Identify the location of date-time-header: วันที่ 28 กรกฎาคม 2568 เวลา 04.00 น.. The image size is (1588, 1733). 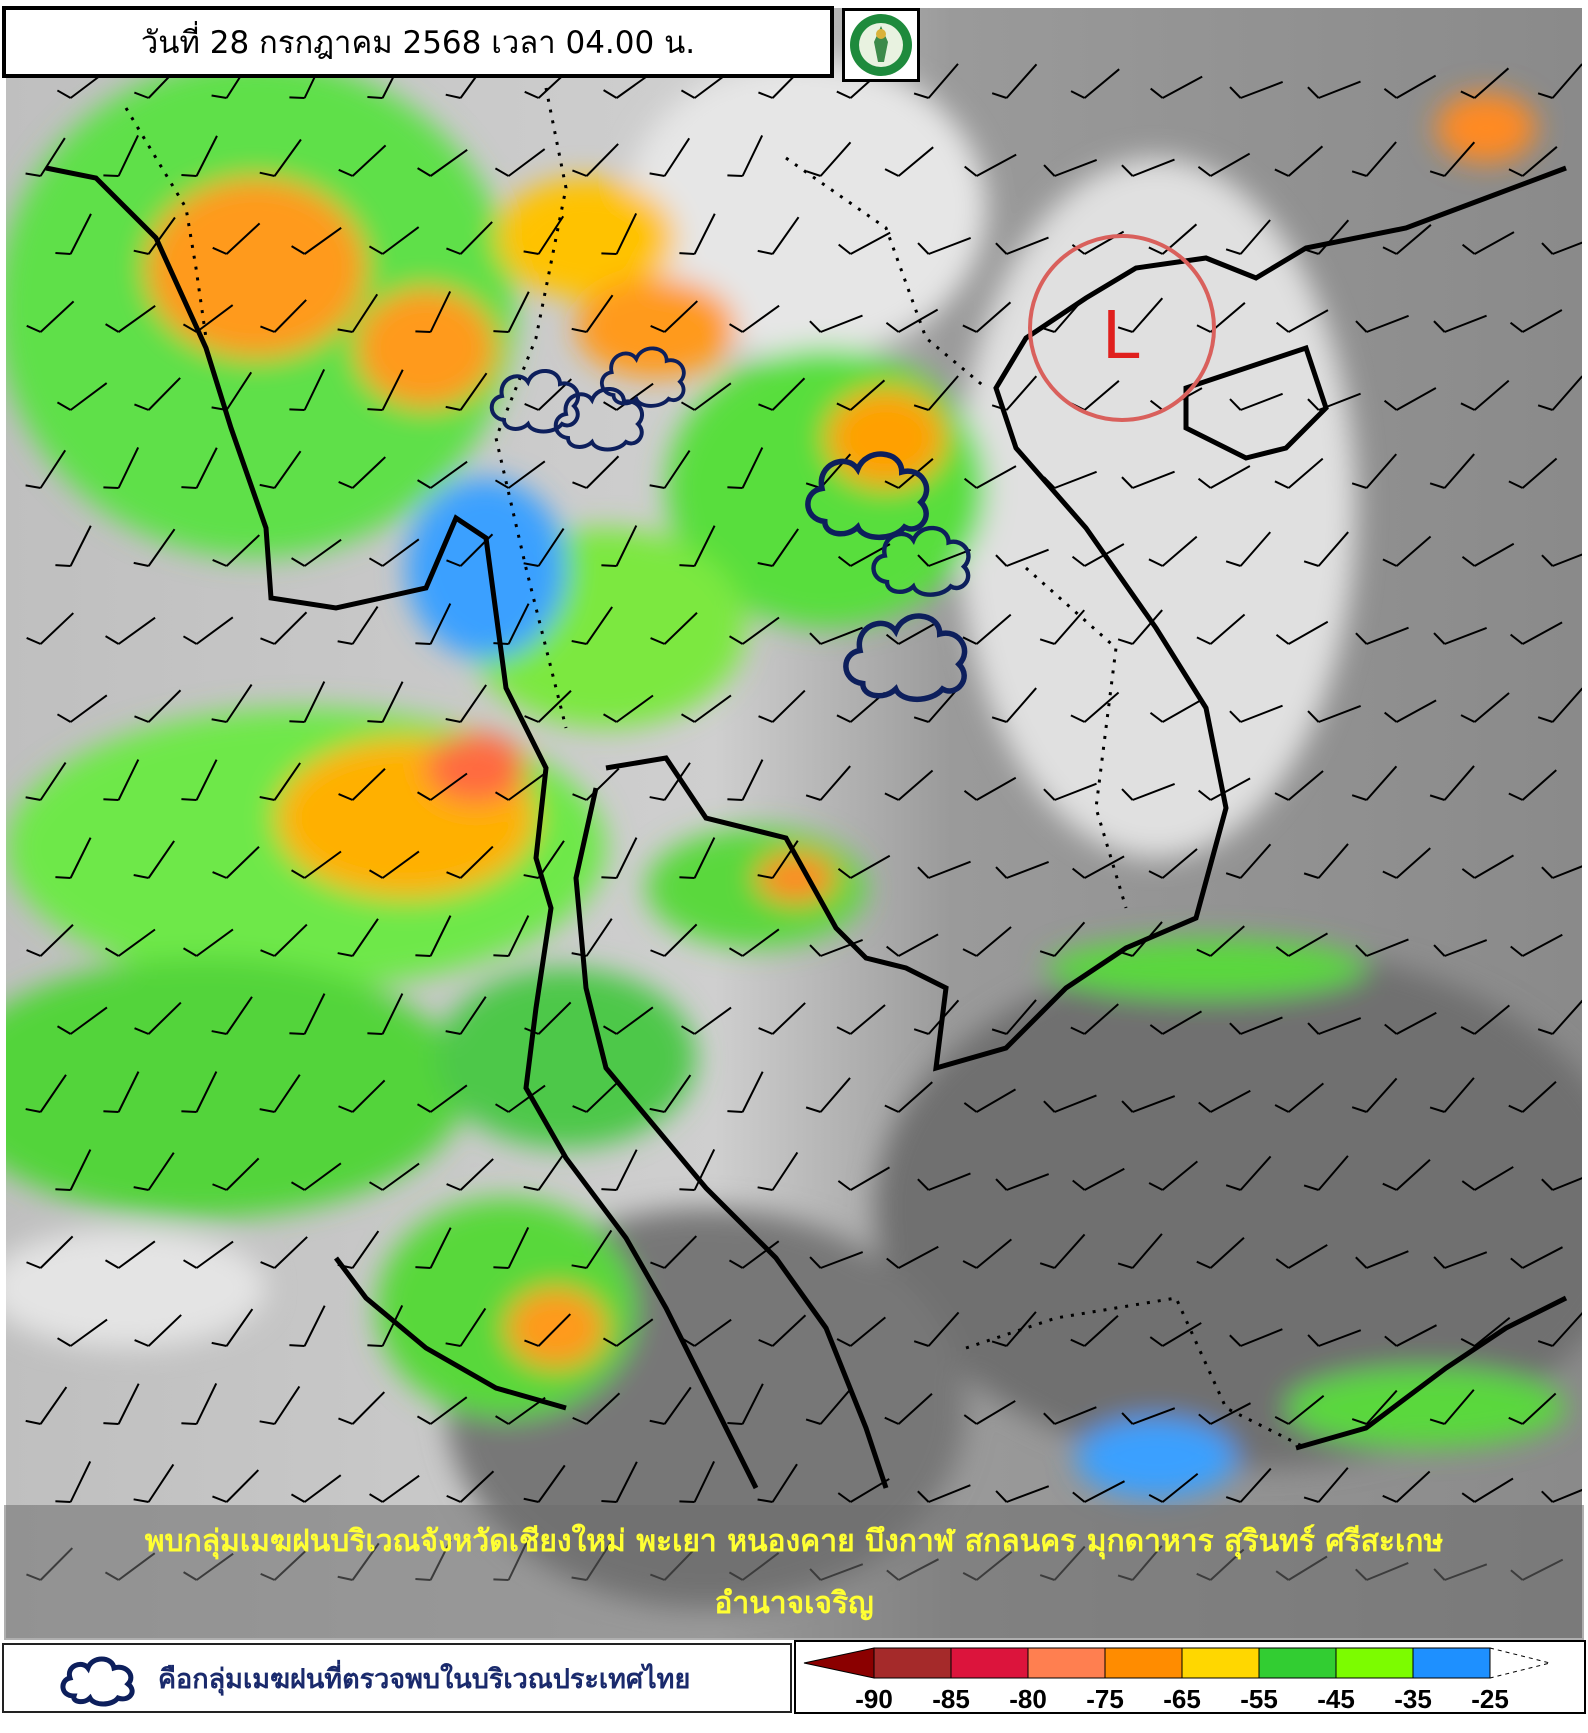
(418, 42).